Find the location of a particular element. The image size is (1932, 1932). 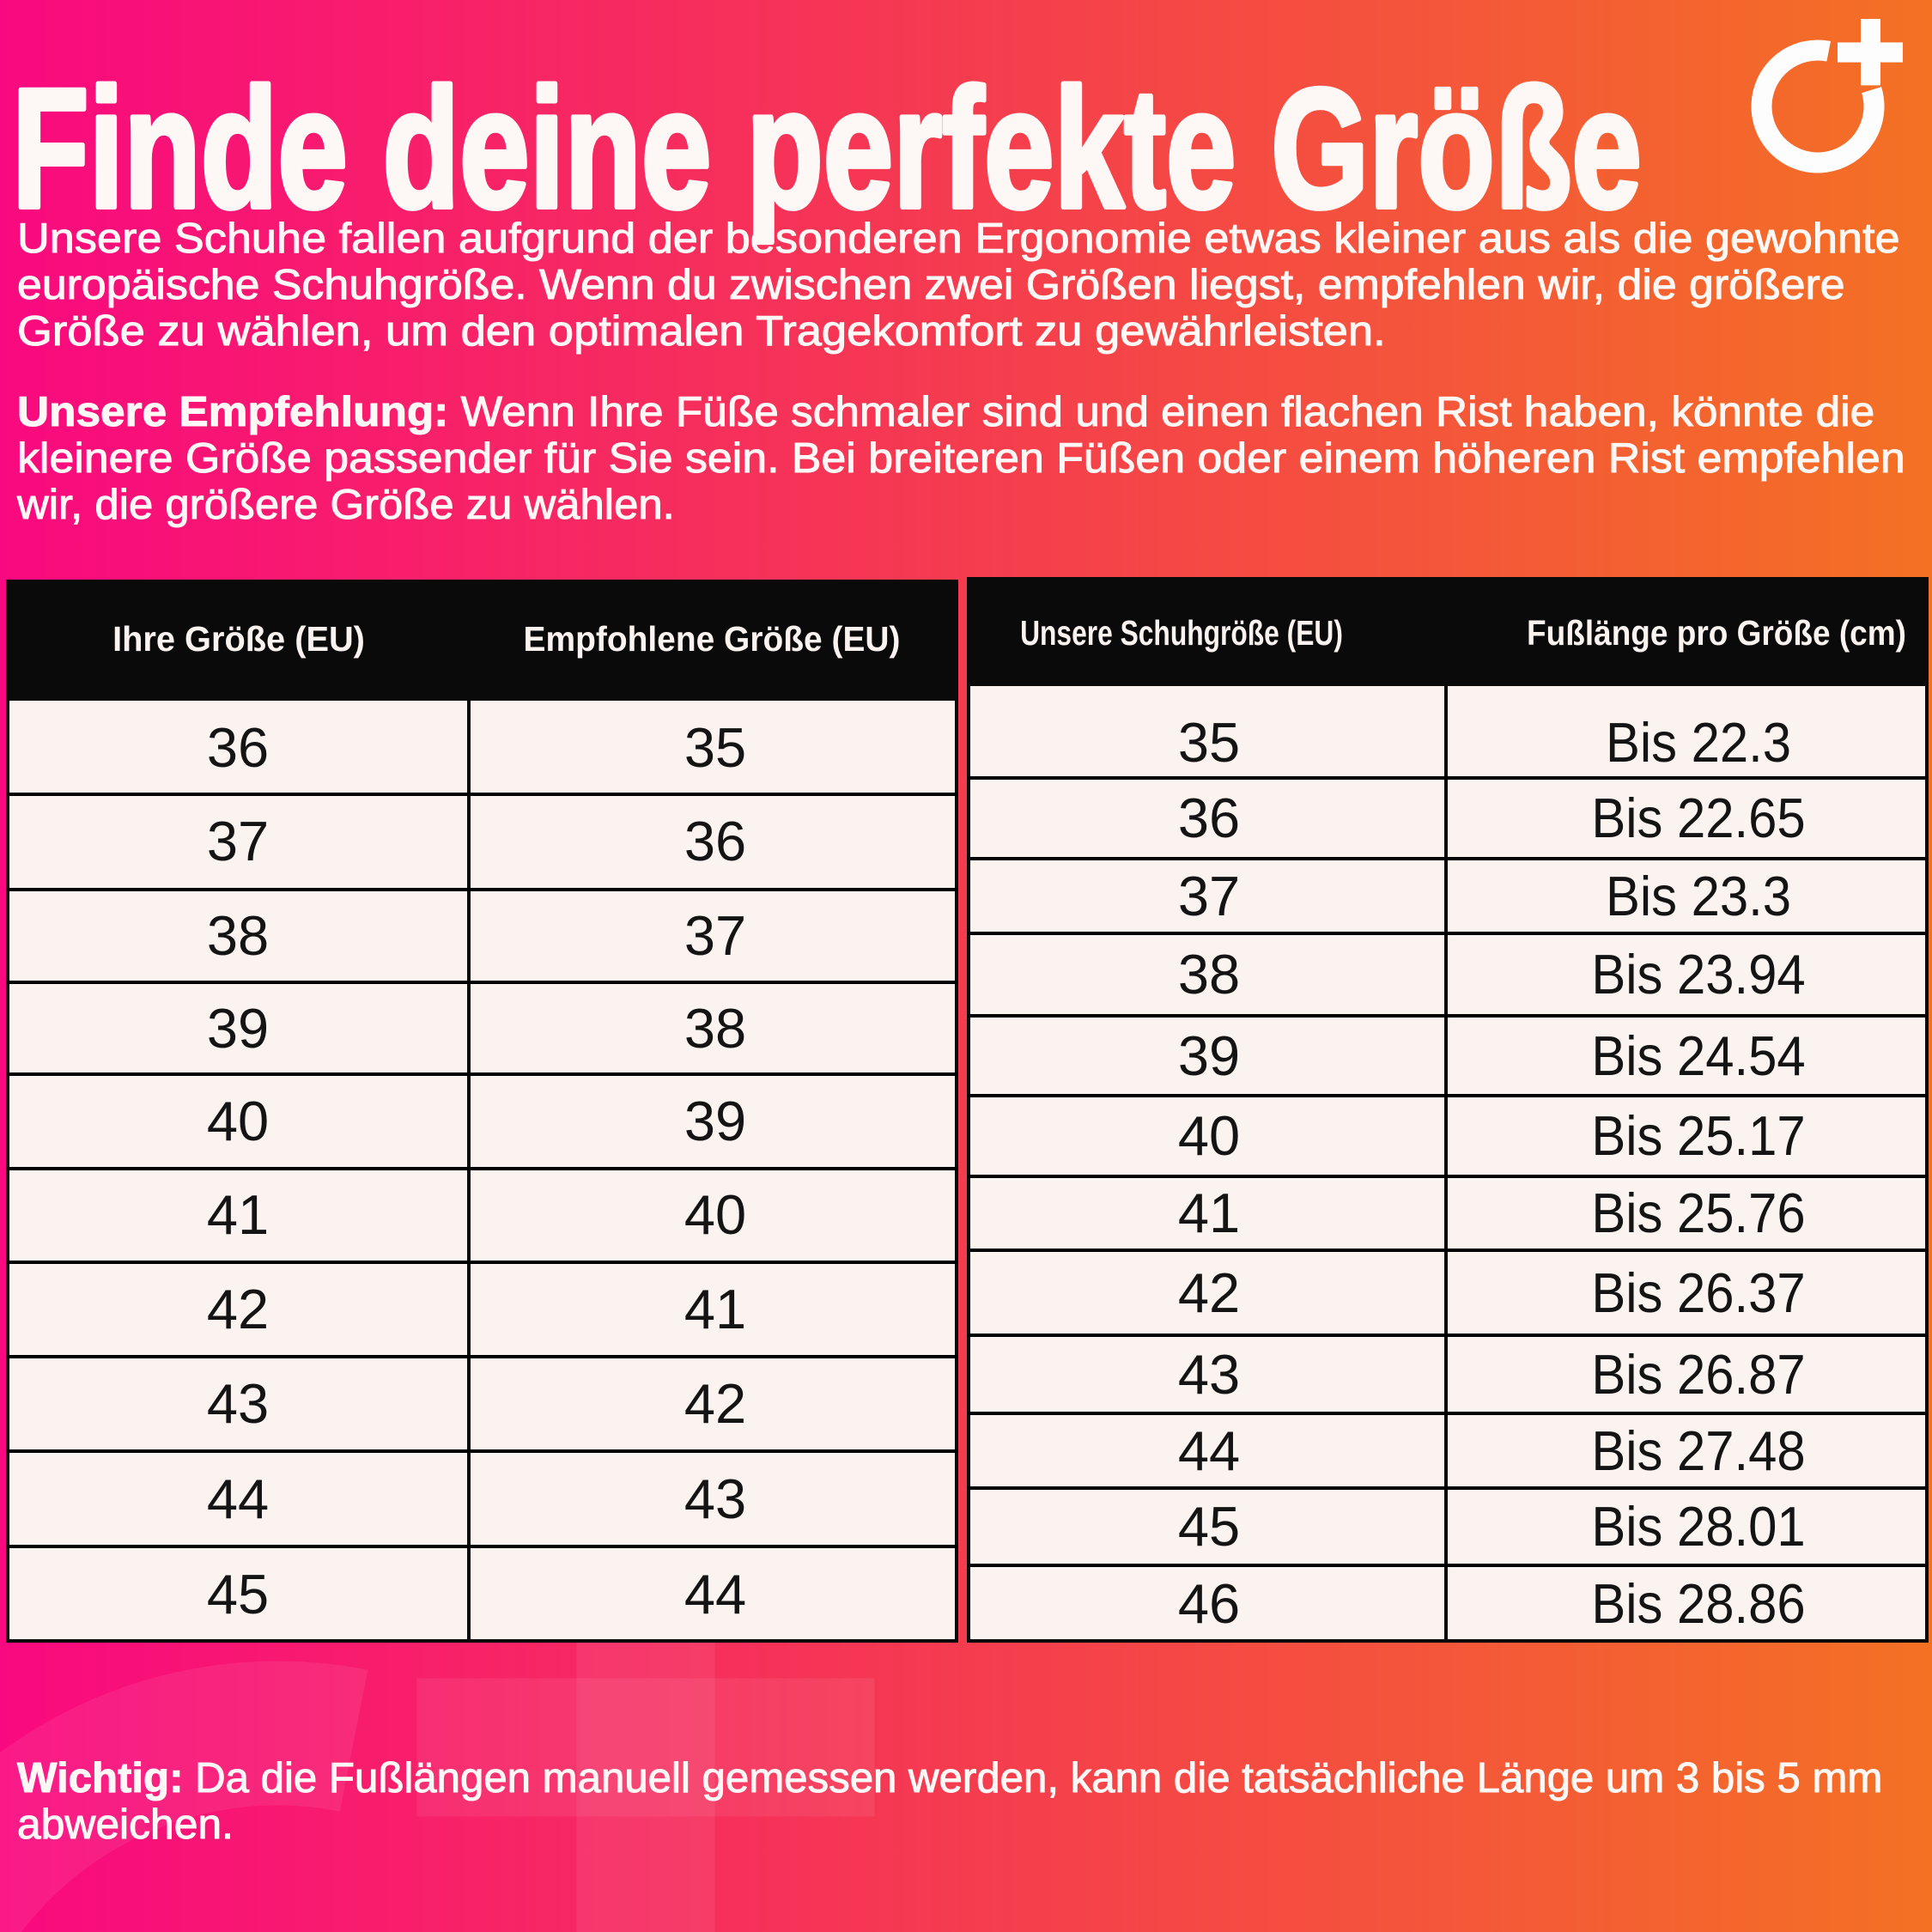

svg-text: 46 is located at coordinates (1209, 1603).